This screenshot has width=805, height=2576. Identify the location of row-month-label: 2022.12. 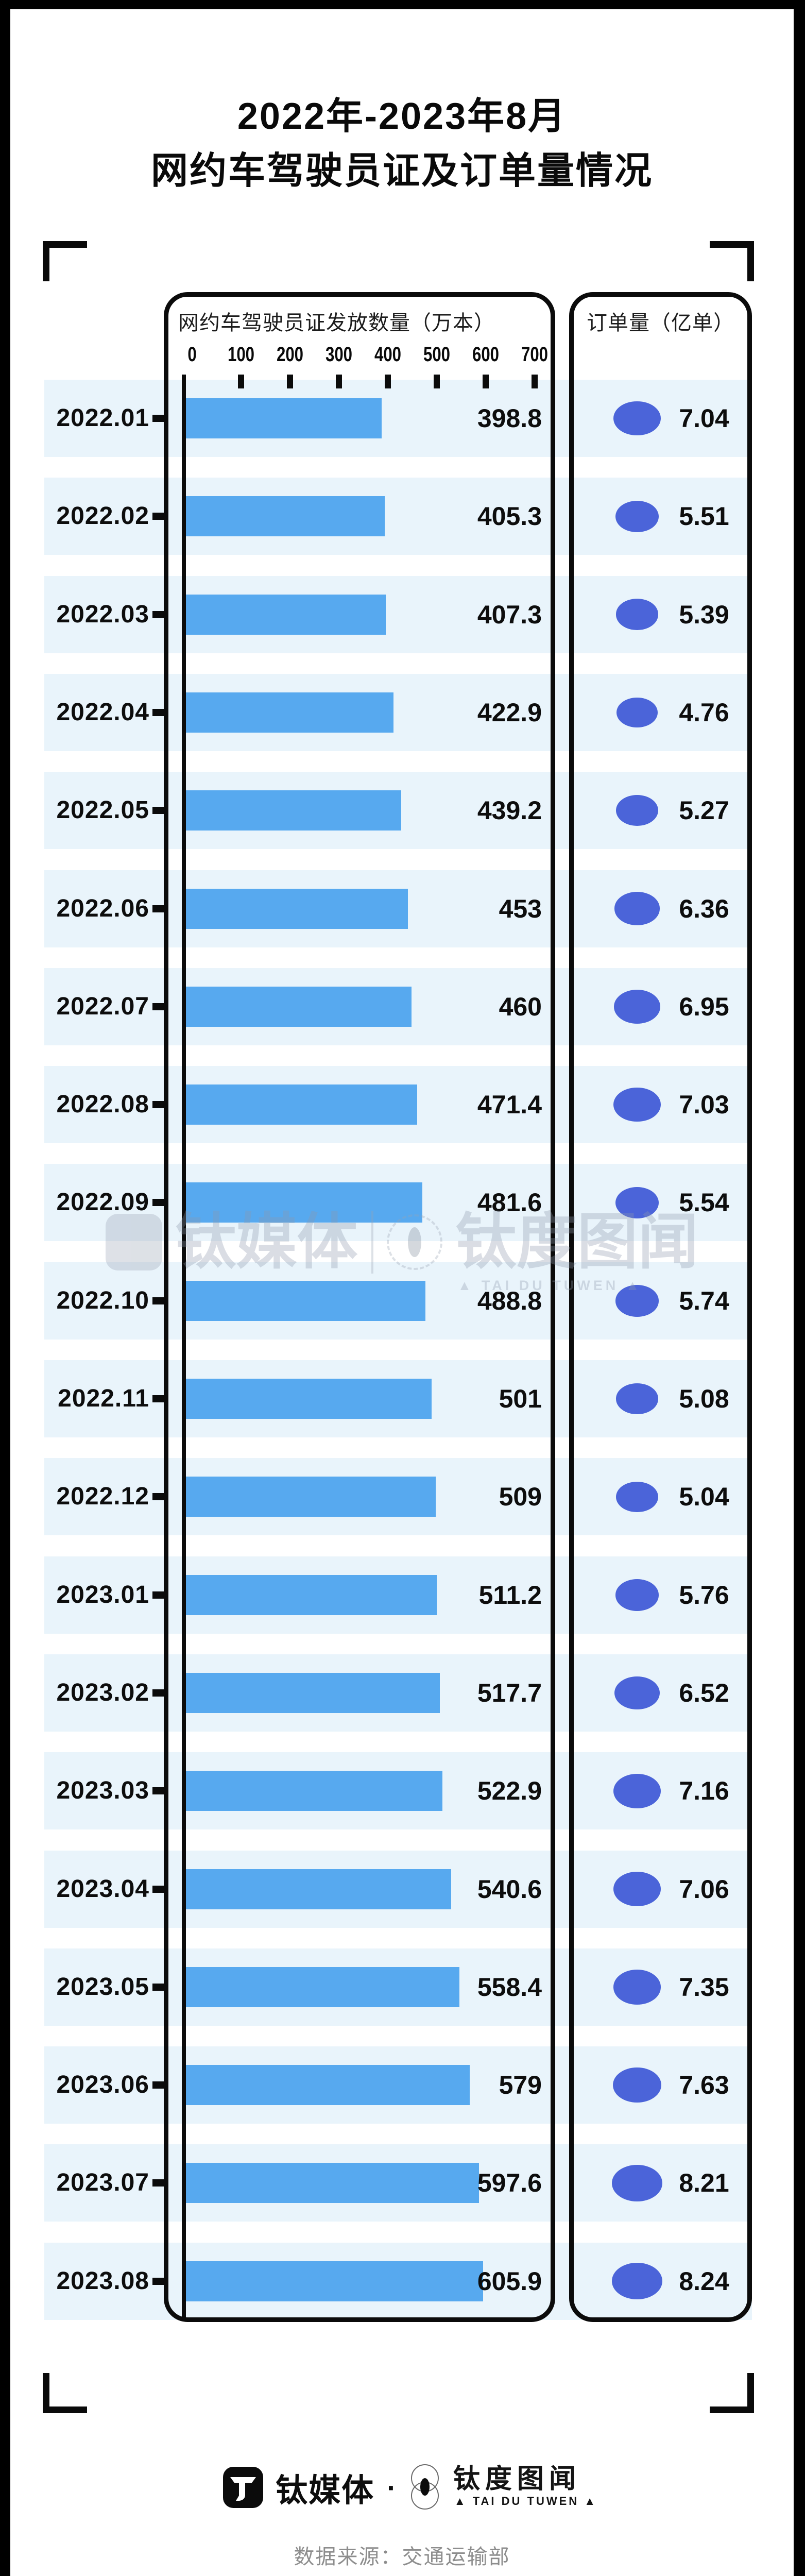
(102, 1497).